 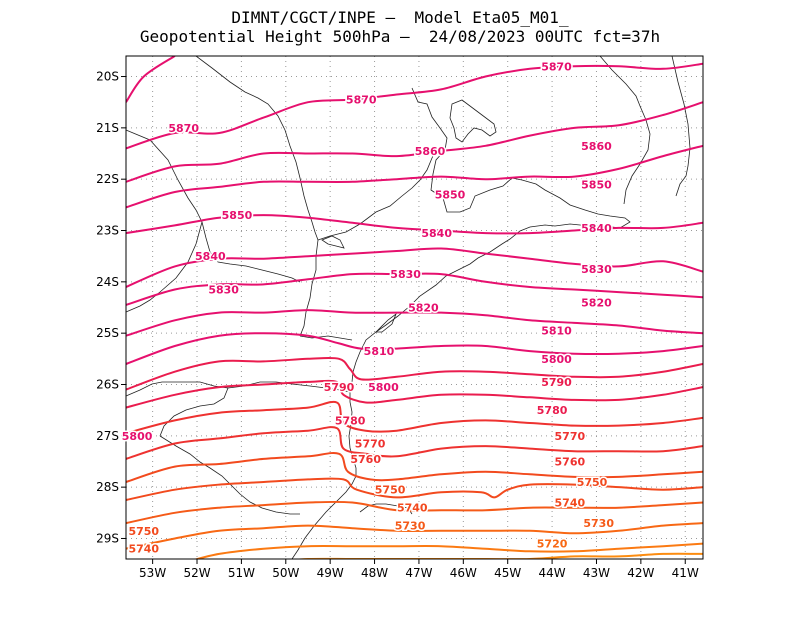 I want to click on coastline-inlet, so click(x=386, y=322).